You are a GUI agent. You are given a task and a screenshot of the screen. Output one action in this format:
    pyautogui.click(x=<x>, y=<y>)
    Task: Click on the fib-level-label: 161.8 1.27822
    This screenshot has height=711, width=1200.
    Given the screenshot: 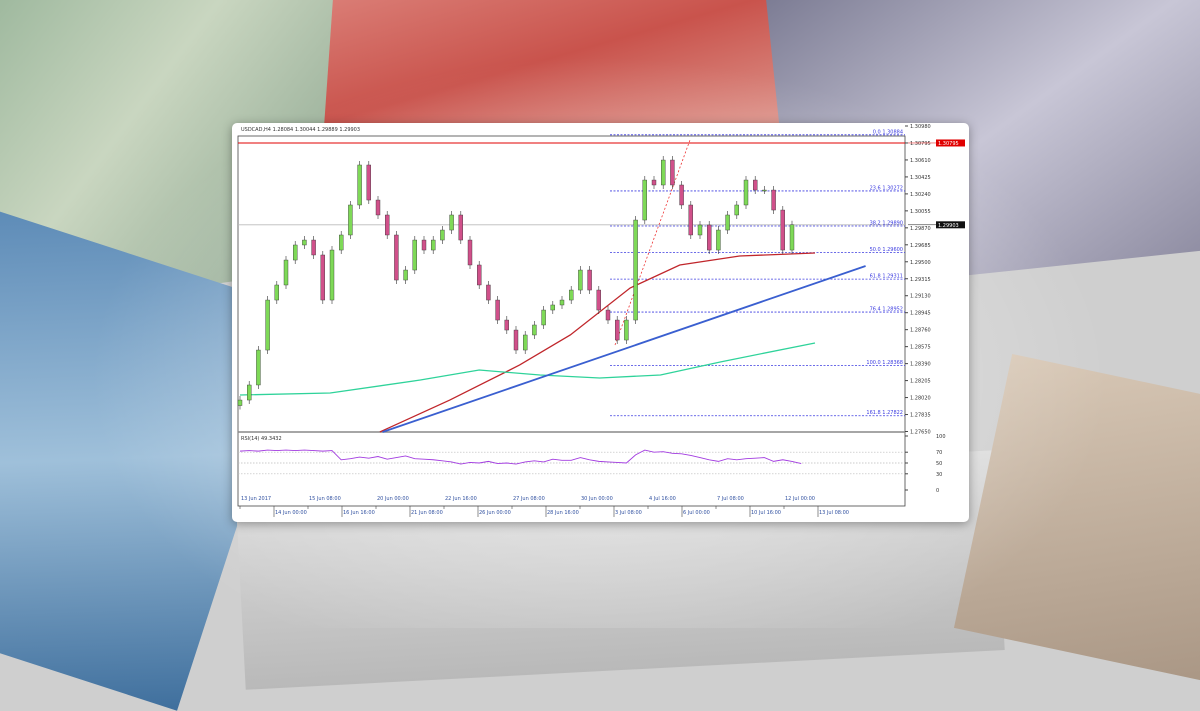 What is the action you would take?
    pyautogui.click(x=884, y=413)
    